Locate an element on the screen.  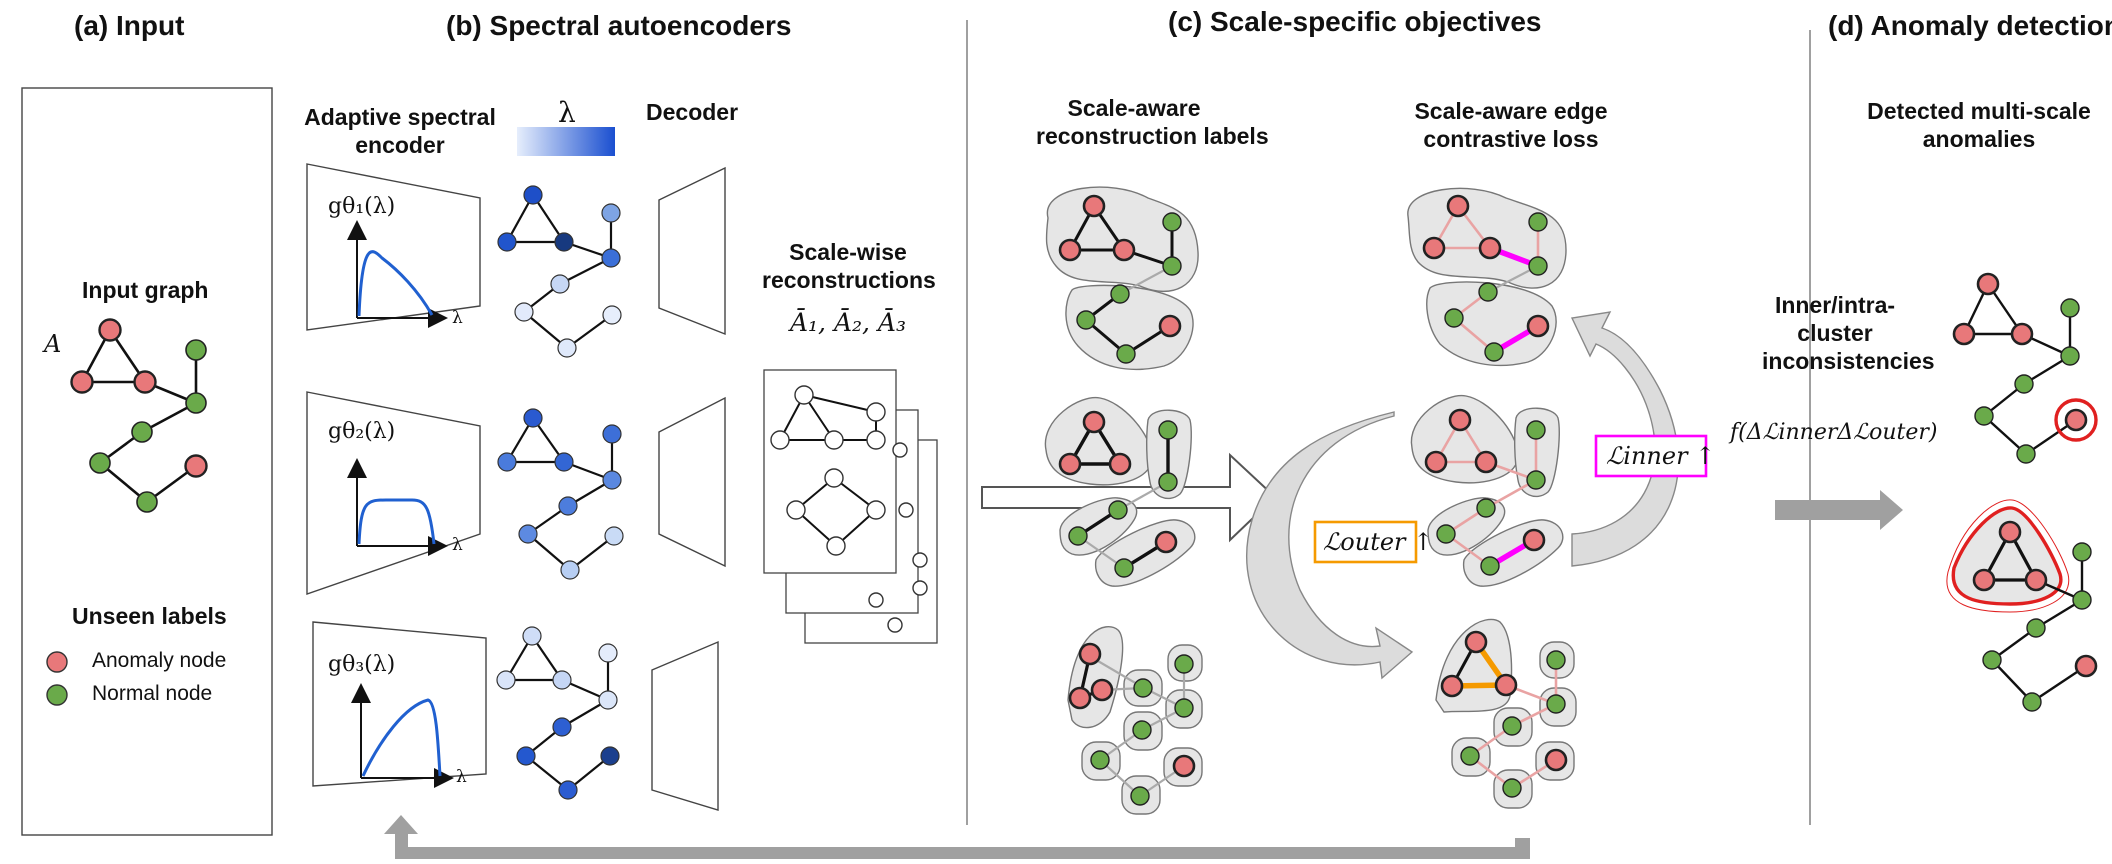
detection-arrow is located at coordinates (1839, 510).